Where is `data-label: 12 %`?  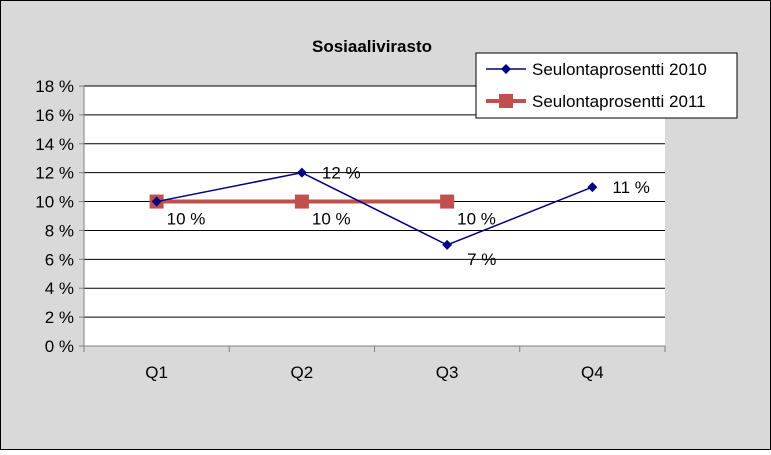
data-label: 12 % is located at coordinates (341, 173).